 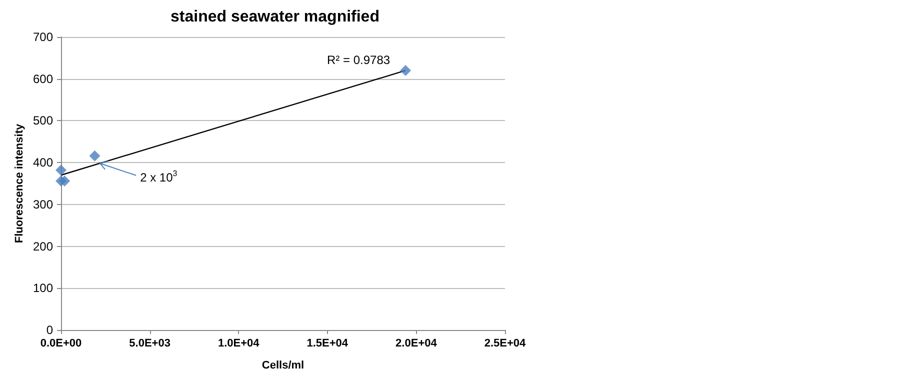 What do you see at coordinates (358, 60) in the screenshot?
I see `annotation: R² = 0.9783` at bounding box center [358, 60].